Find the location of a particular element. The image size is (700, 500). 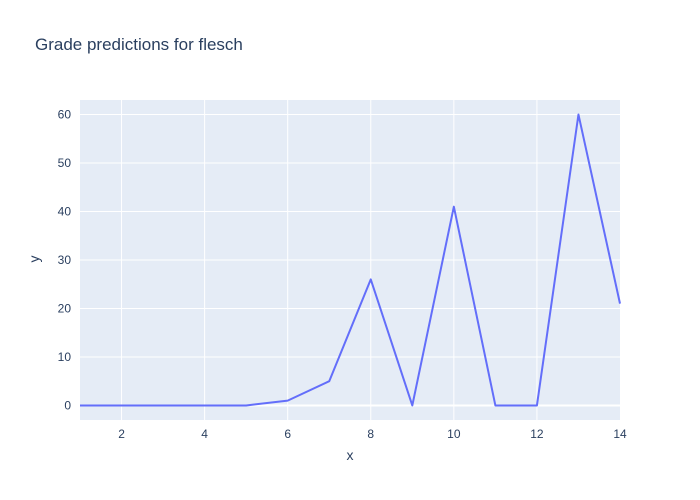

y-tick-label: 0 is located at coordinates (67, 405).